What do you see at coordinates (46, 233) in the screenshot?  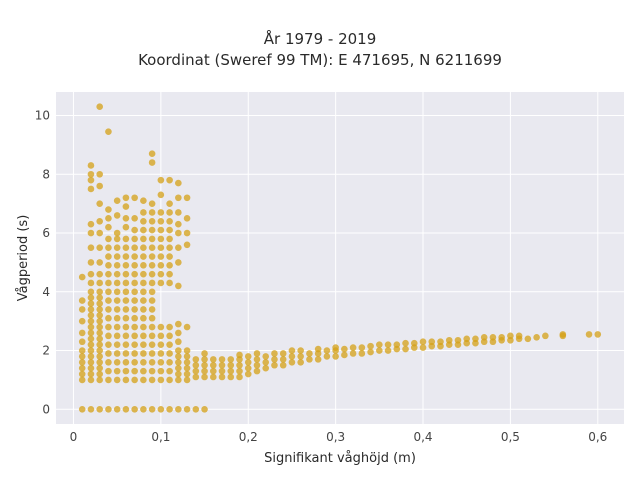 I see `y-tick-label: 6` at bounding box center [46, 233].